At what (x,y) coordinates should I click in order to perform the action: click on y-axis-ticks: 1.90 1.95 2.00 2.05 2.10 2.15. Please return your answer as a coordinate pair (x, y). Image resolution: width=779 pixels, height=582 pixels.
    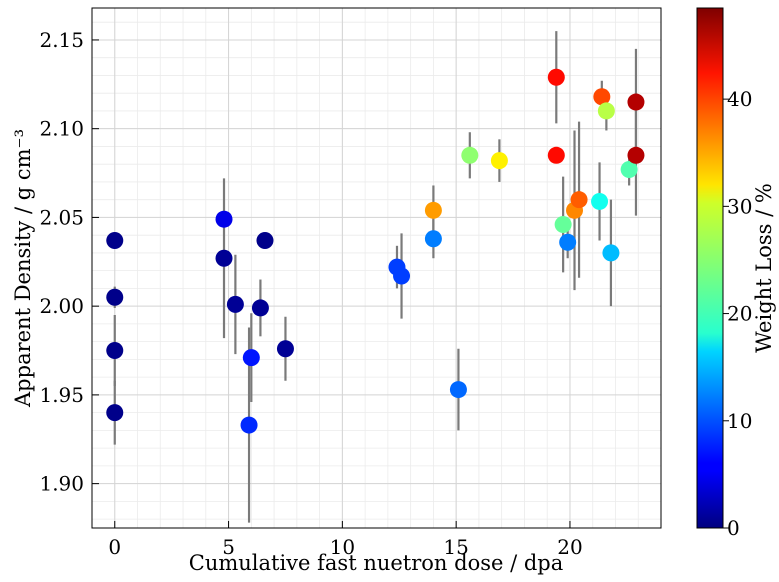
    Looking at the image, I should click on (69, 262).